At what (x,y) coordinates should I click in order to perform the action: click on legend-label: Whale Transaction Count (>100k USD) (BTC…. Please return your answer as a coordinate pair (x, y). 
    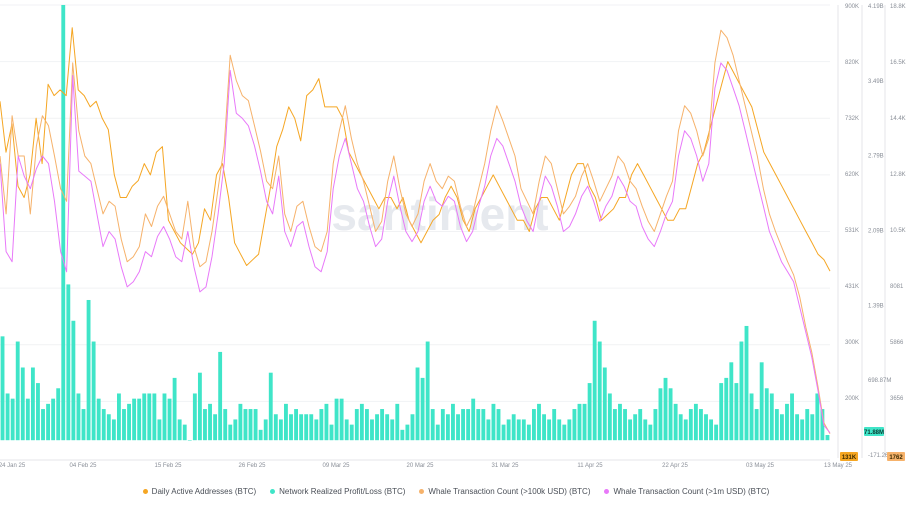
    Looking at the image, I should click on (509, 491).